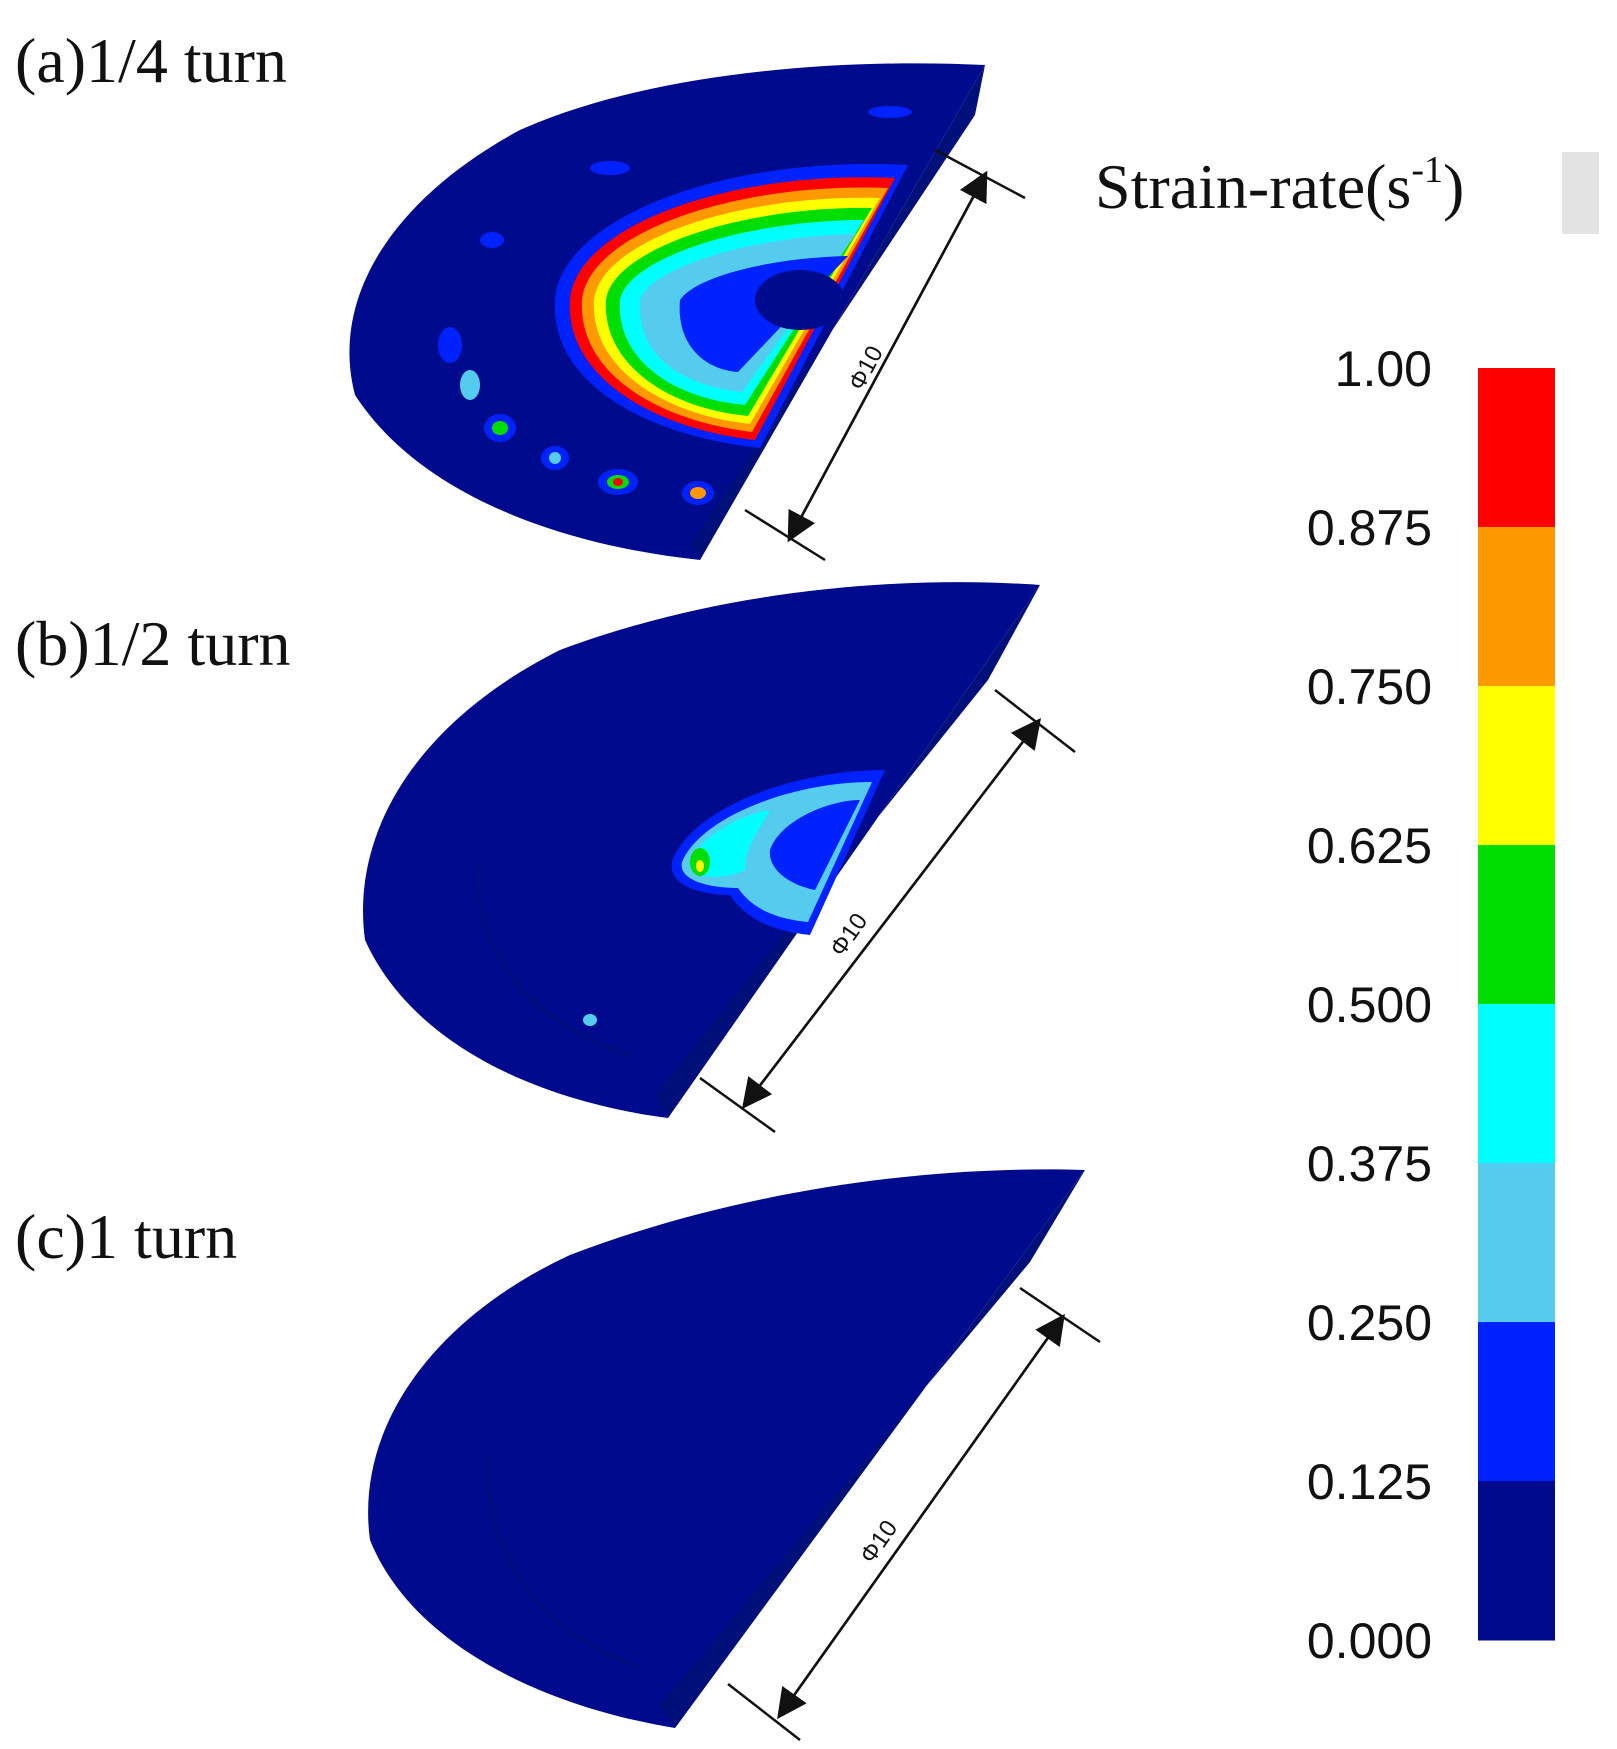  I want to click on panel-a-label: (a)1/4 turn, so click(151, 60).